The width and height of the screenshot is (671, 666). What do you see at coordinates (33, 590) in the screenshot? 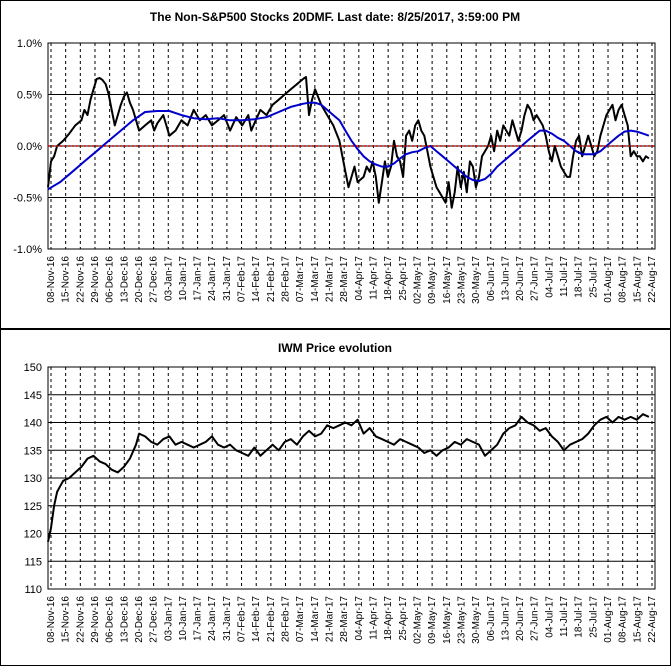
I see `y-tick-label: 110` at bounding box center [33, 590].